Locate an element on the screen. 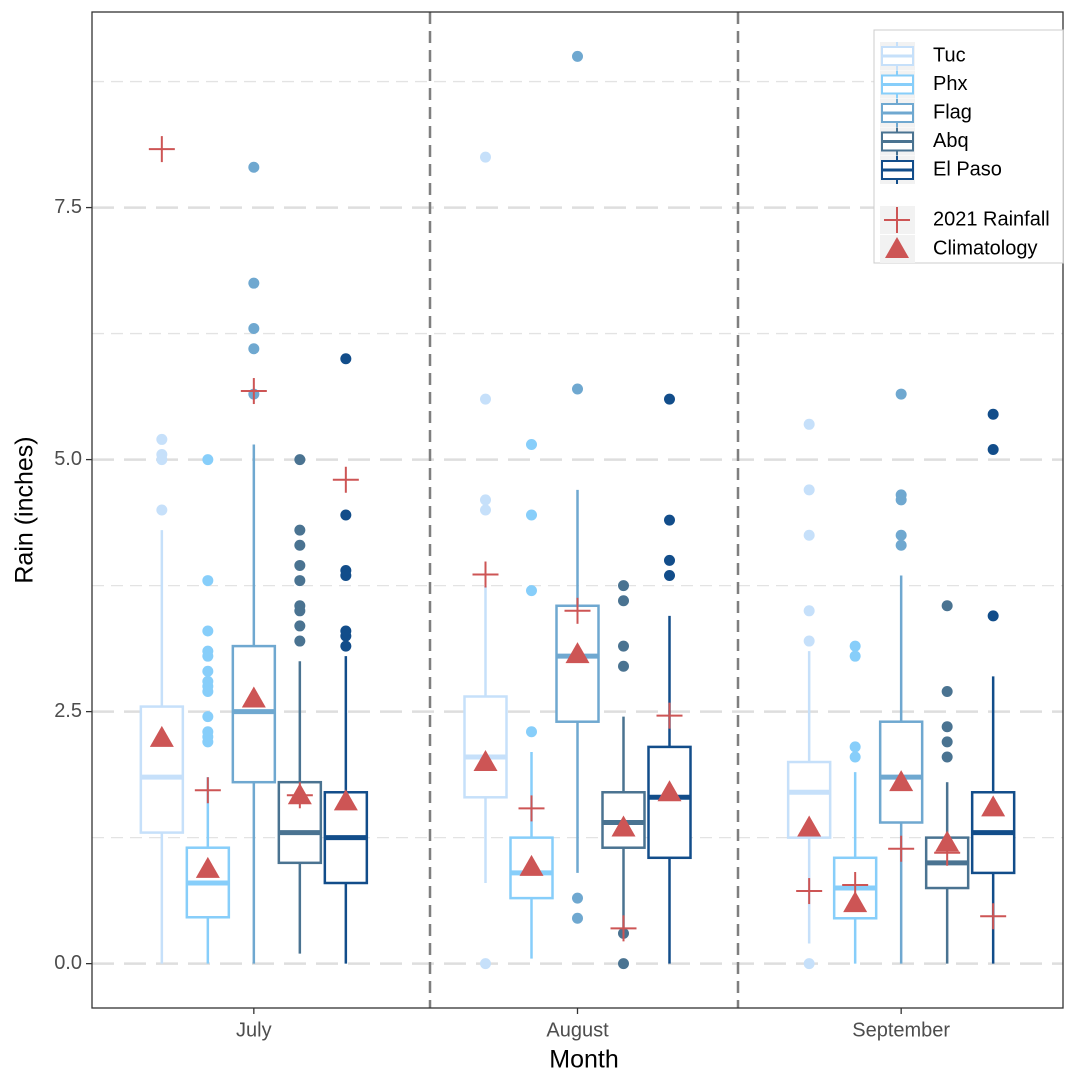  x-axis-title: Month is located at coordinates (583, 1060).